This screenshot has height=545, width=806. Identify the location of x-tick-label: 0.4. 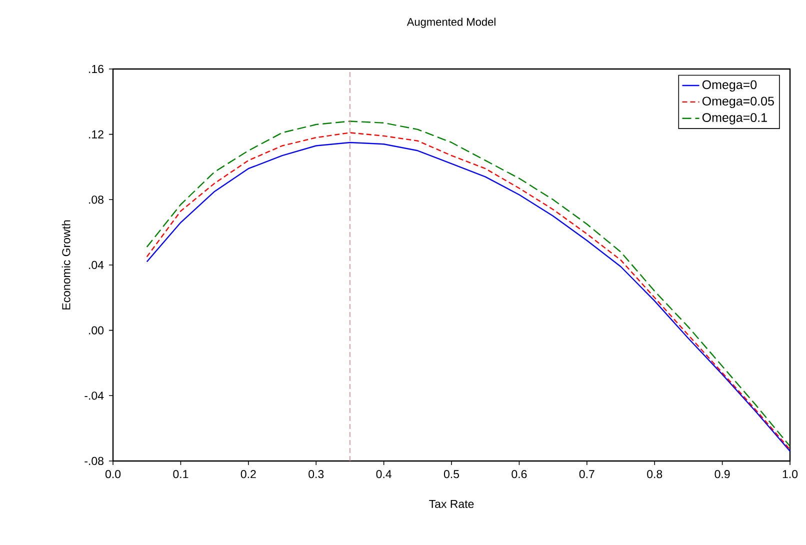
(384, 474).